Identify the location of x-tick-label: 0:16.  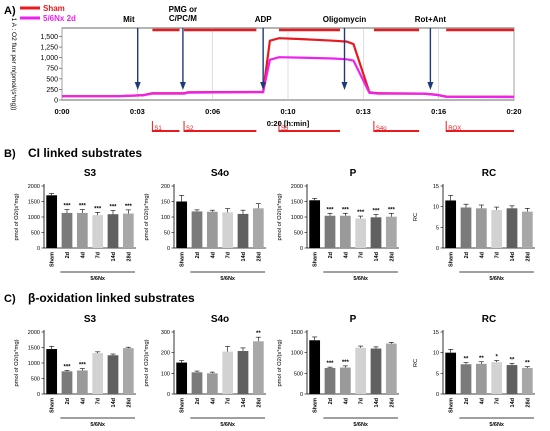
(438, 111).